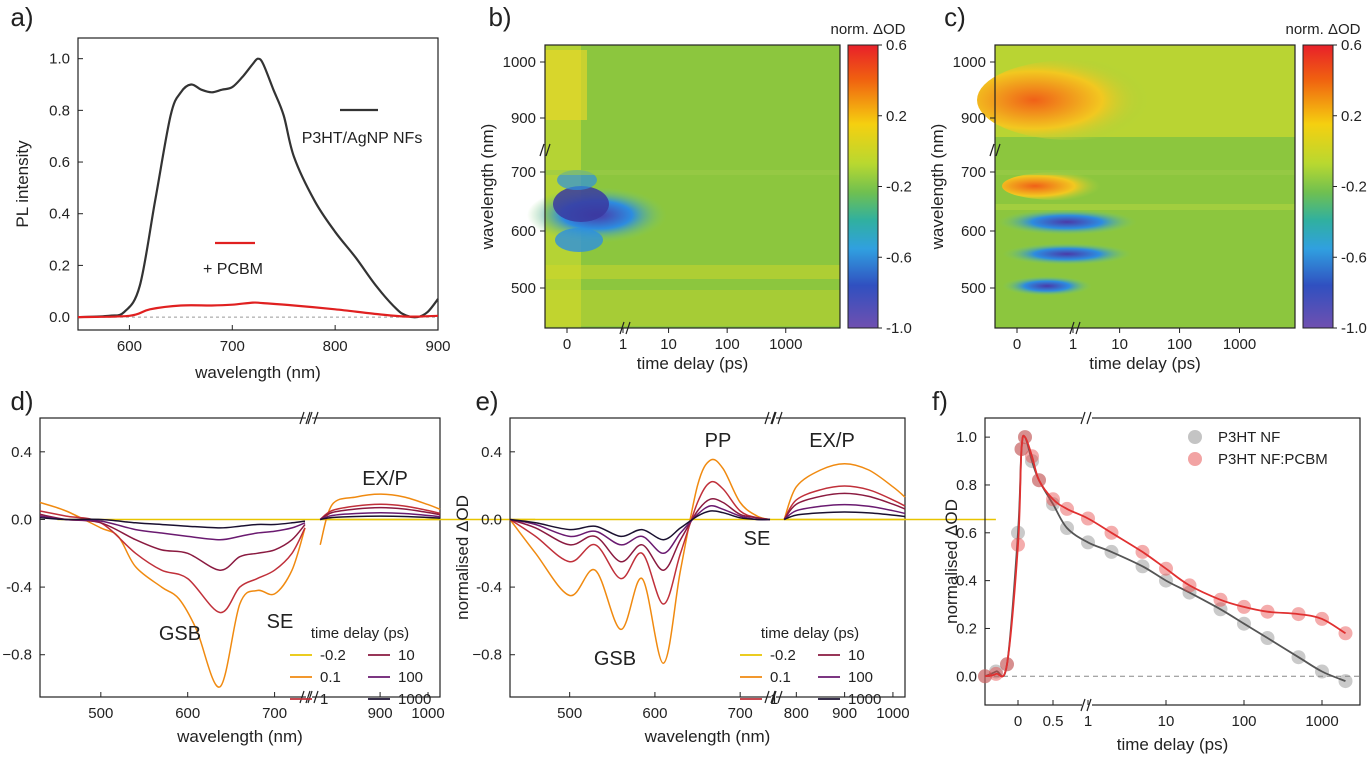 The width and height of the screenshot is (1367, 762). I want to click on annotation-label: PP, so click(718, 441).